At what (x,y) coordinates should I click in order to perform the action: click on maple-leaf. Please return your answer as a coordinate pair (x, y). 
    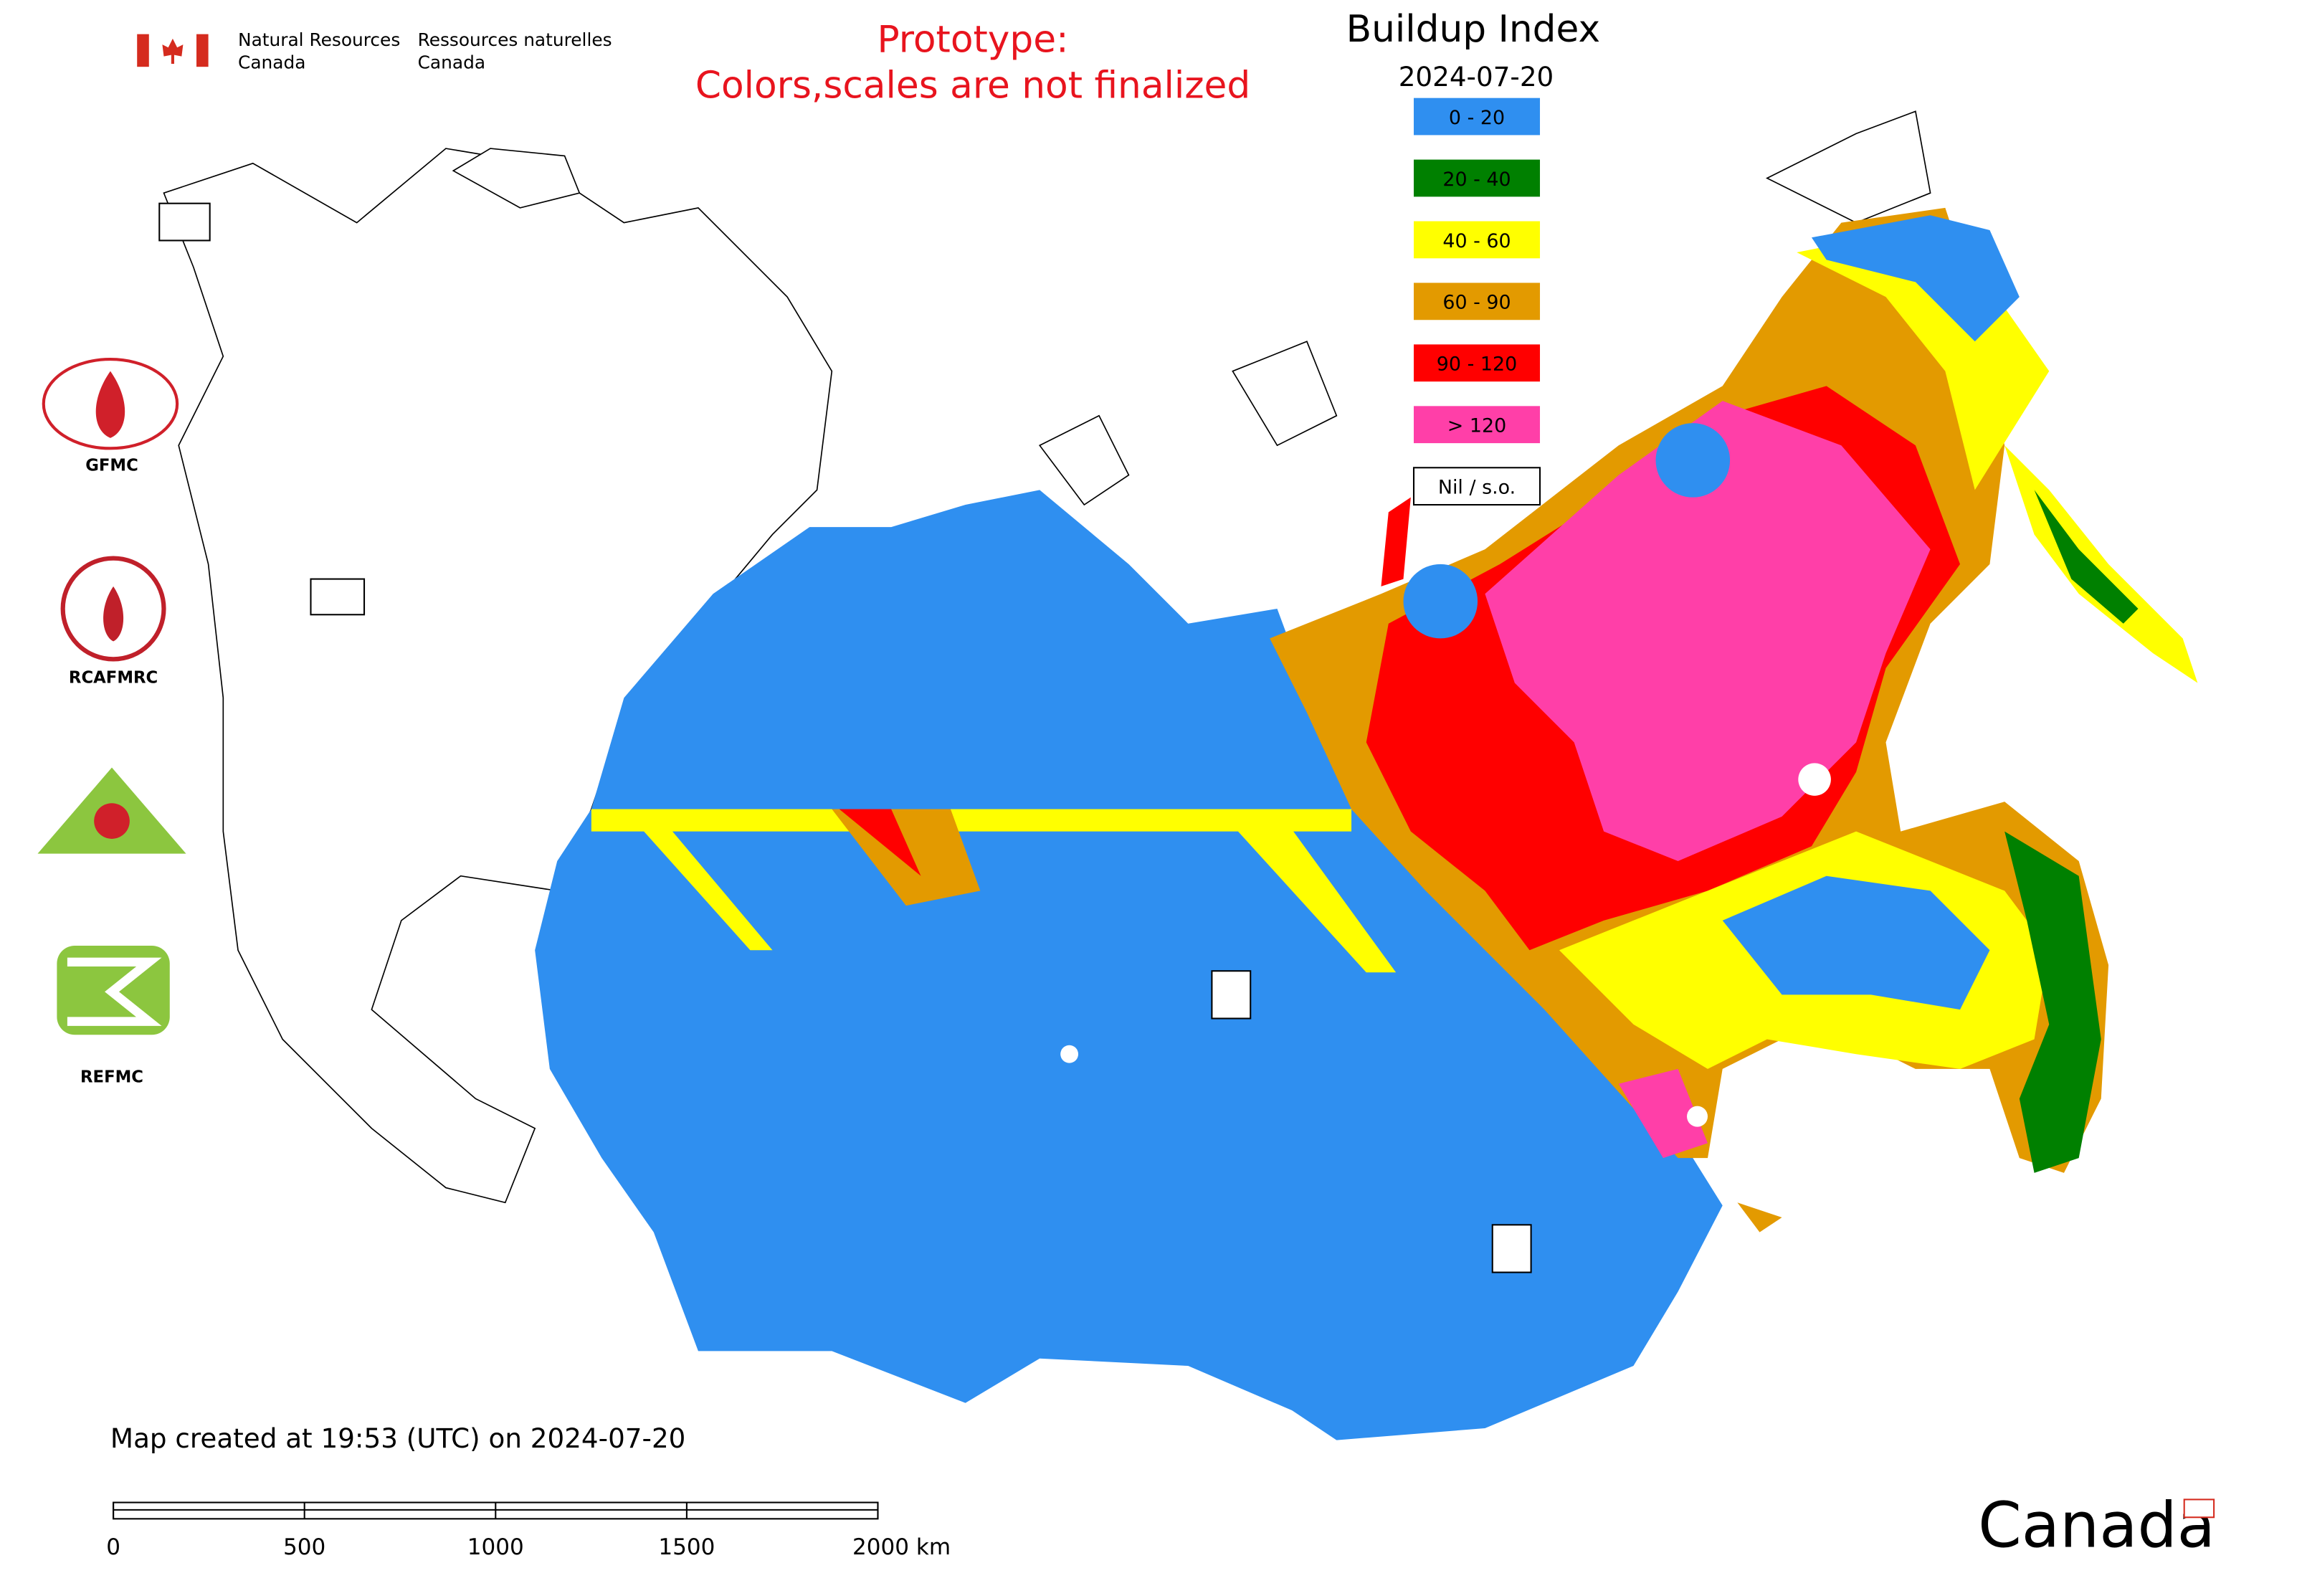
    Looking at the image, I should click on (173, 51).